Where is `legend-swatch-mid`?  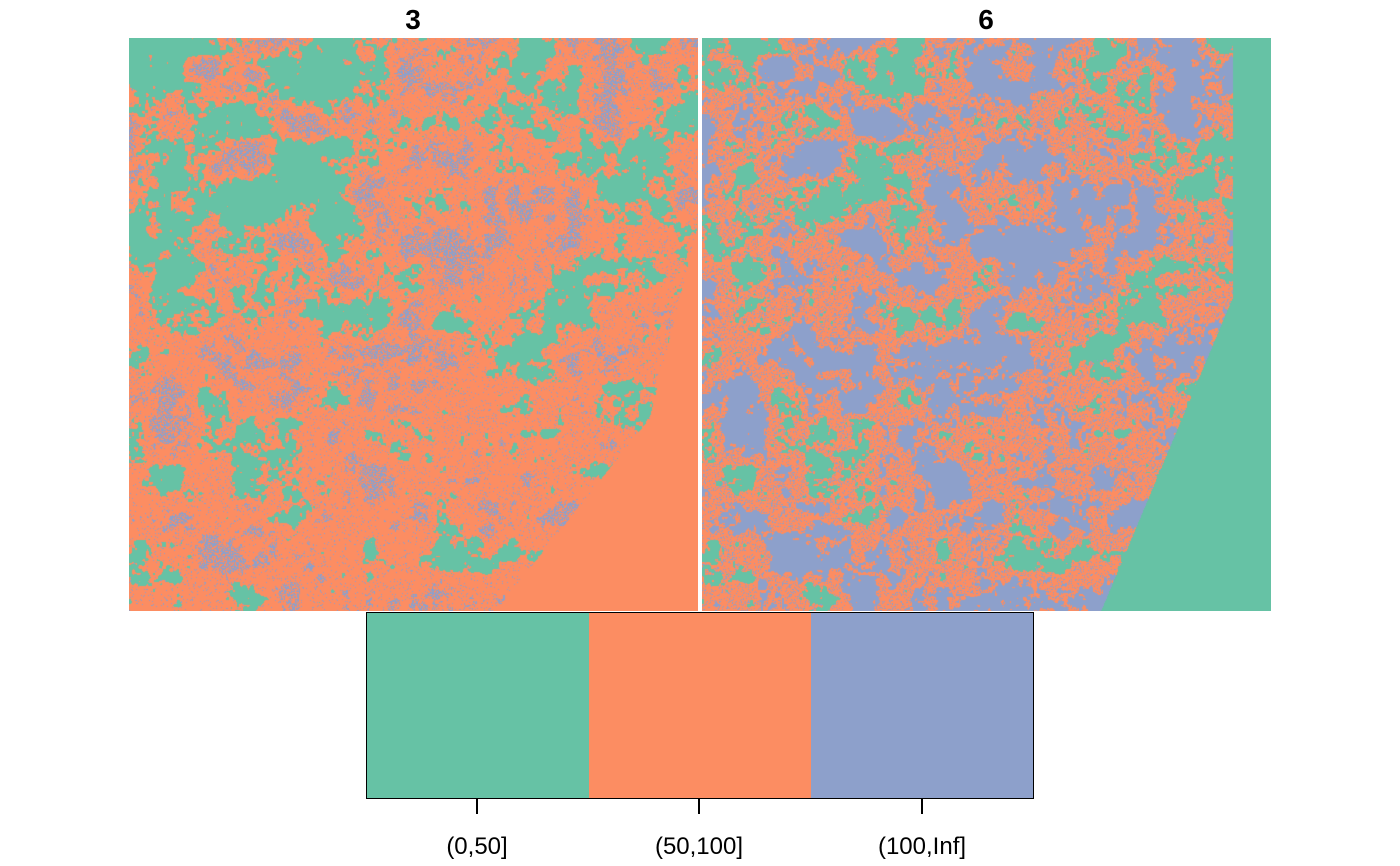
legend-swatch-mid is located at coordinates (700, 705).